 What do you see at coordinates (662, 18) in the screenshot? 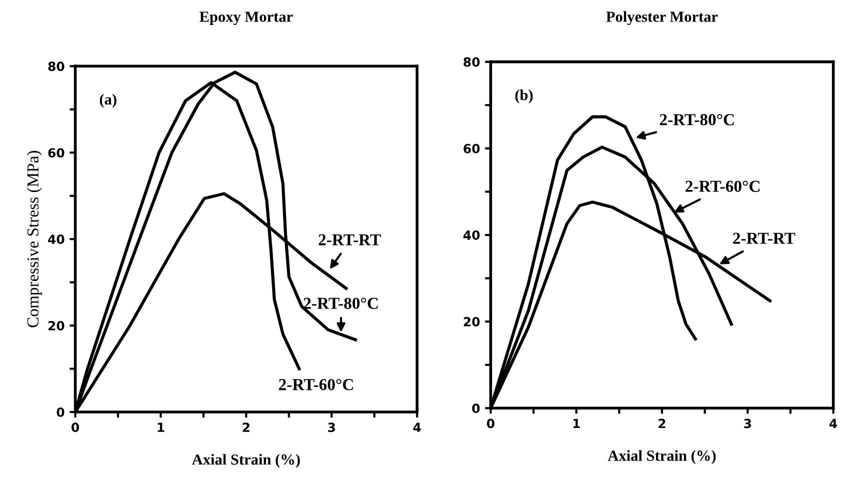
I see `chart-title: Polyester Mortar` at bounding box center [662, 18].